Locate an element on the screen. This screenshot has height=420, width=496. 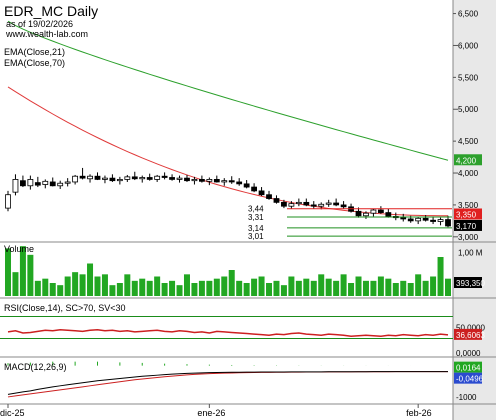
macd-signal-badge-bg is located at coordinates (468, 378).